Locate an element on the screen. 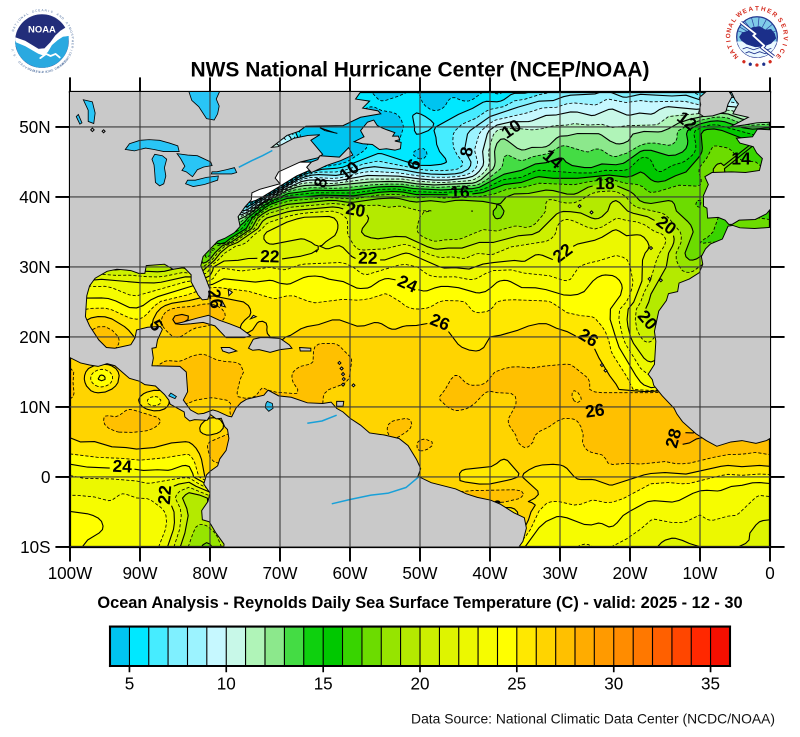  svg-text: F is located at coordinates (50, 71).